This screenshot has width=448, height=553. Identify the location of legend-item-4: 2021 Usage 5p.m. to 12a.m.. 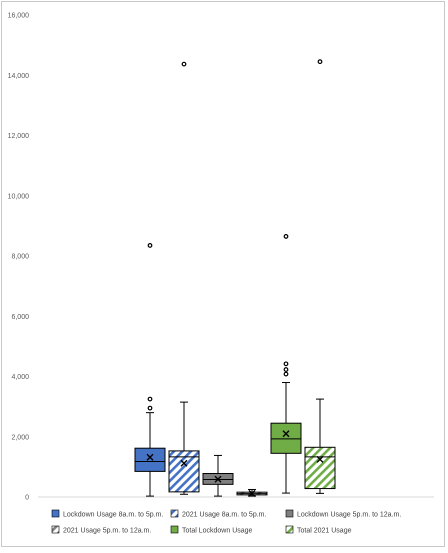
(101, 530).